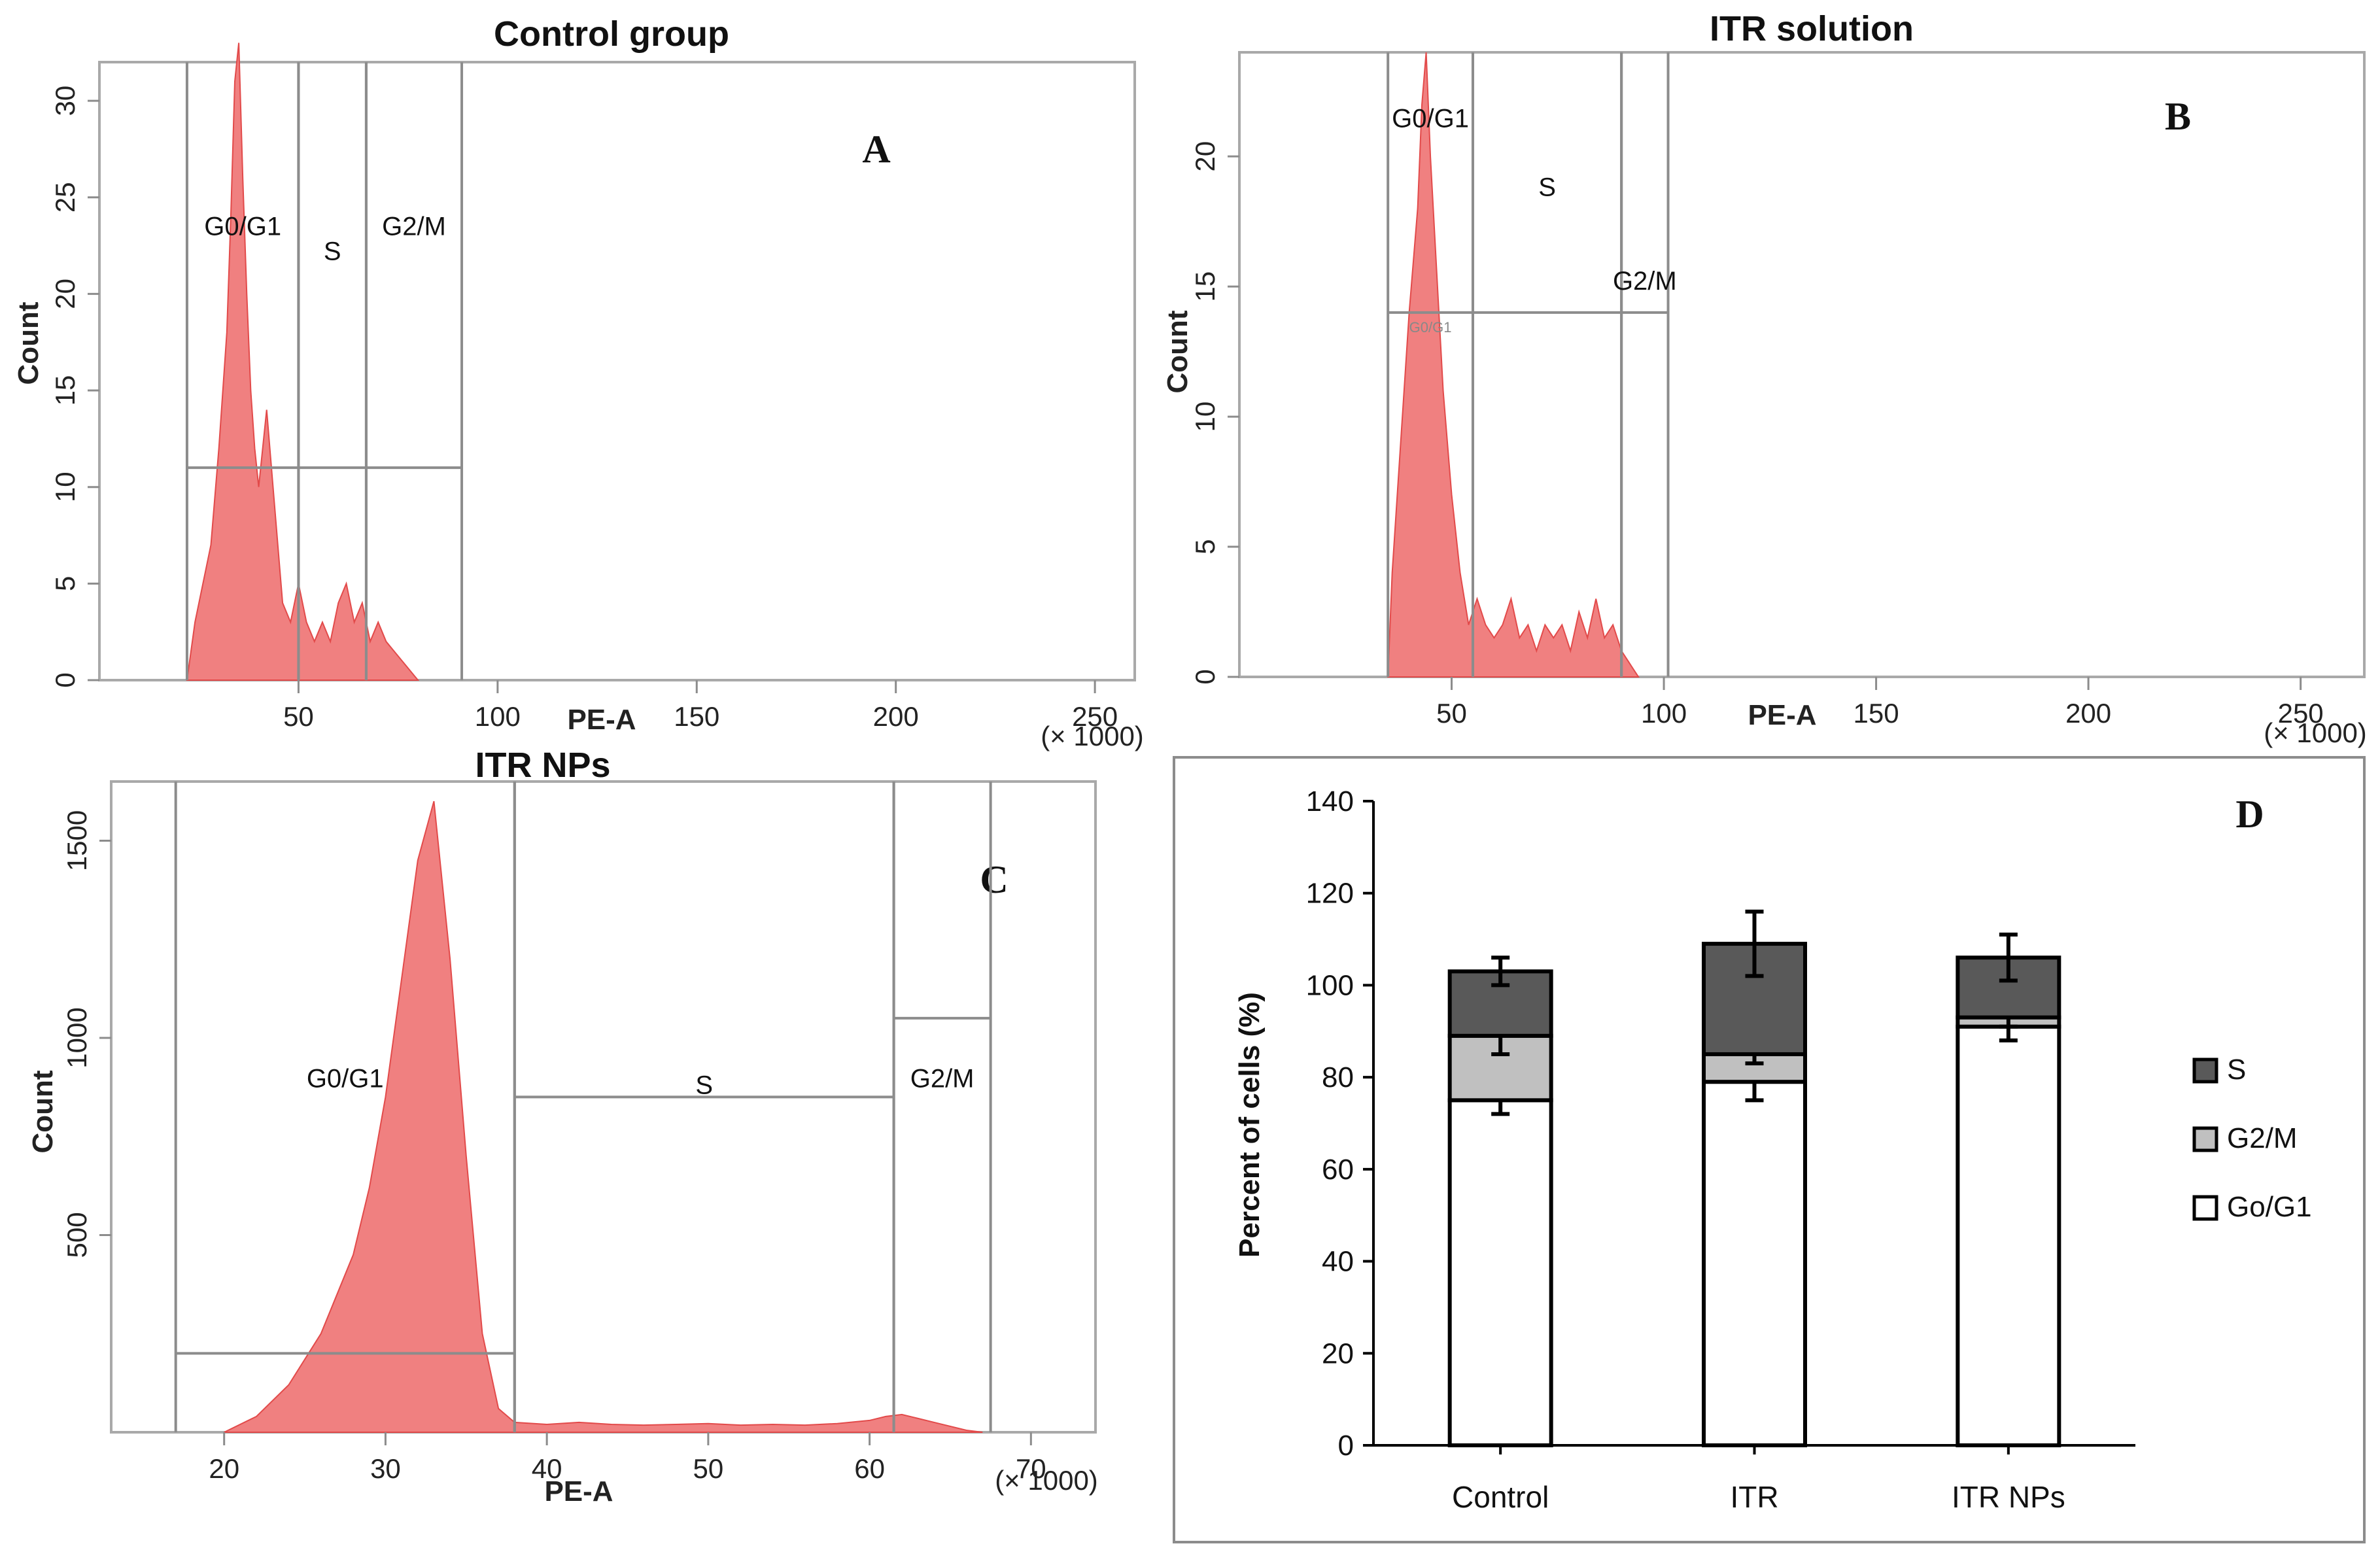 The height and width of the screenshot is (1548, 2380). Describe the element at coordinates (942, 1079) in the screenshot. I see `panel-c-gate-label-g2m: G2/M` at that location.